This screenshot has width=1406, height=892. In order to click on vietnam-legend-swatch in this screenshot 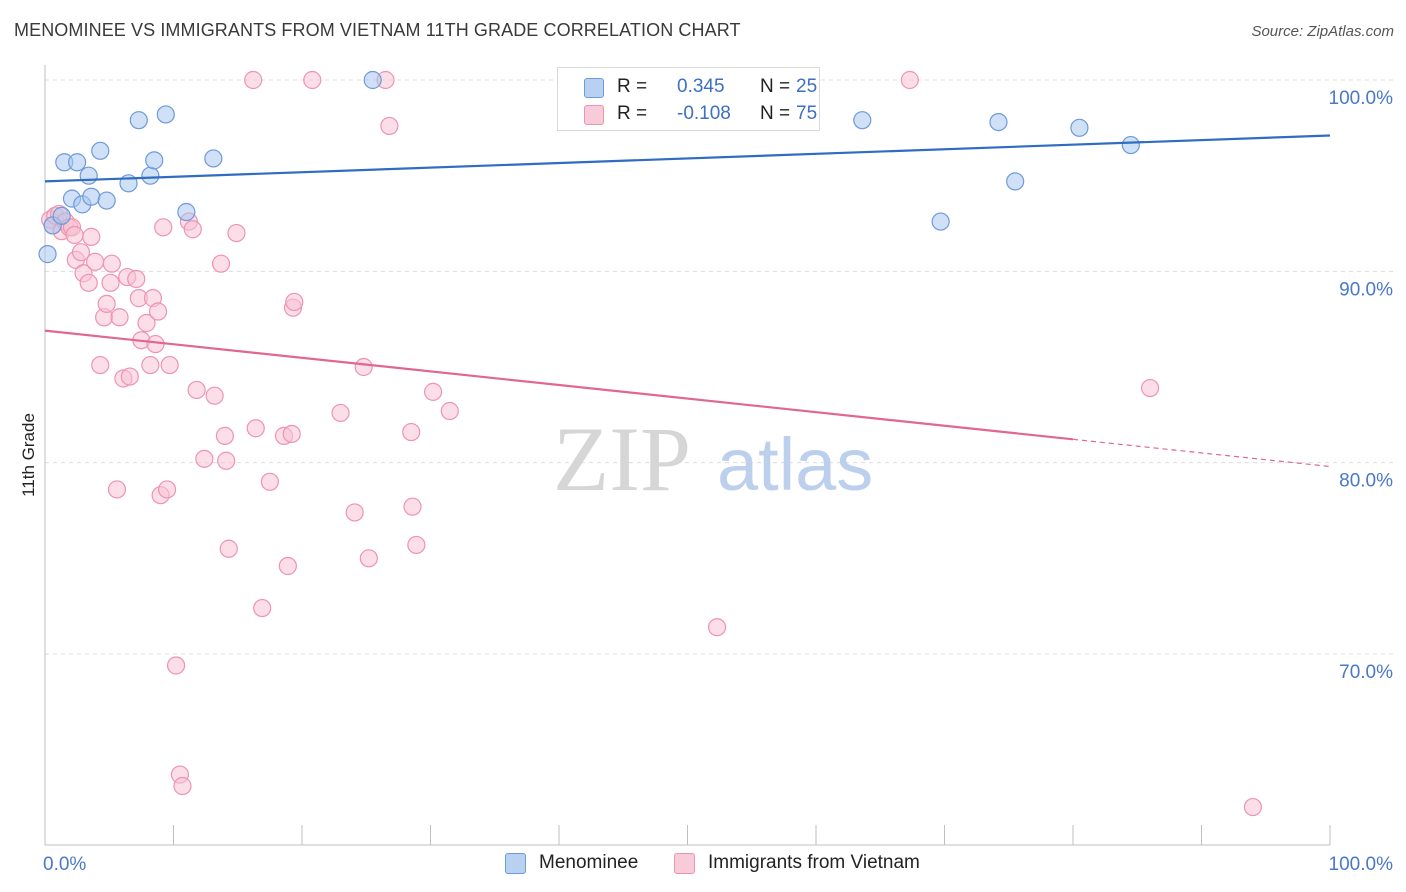, I will do `click(684, 863)`.